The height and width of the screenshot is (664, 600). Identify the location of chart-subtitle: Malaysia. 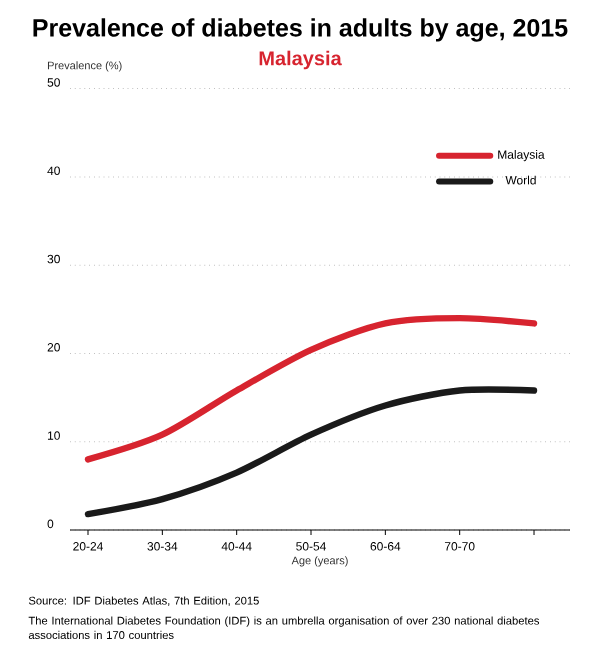
(300, 60).